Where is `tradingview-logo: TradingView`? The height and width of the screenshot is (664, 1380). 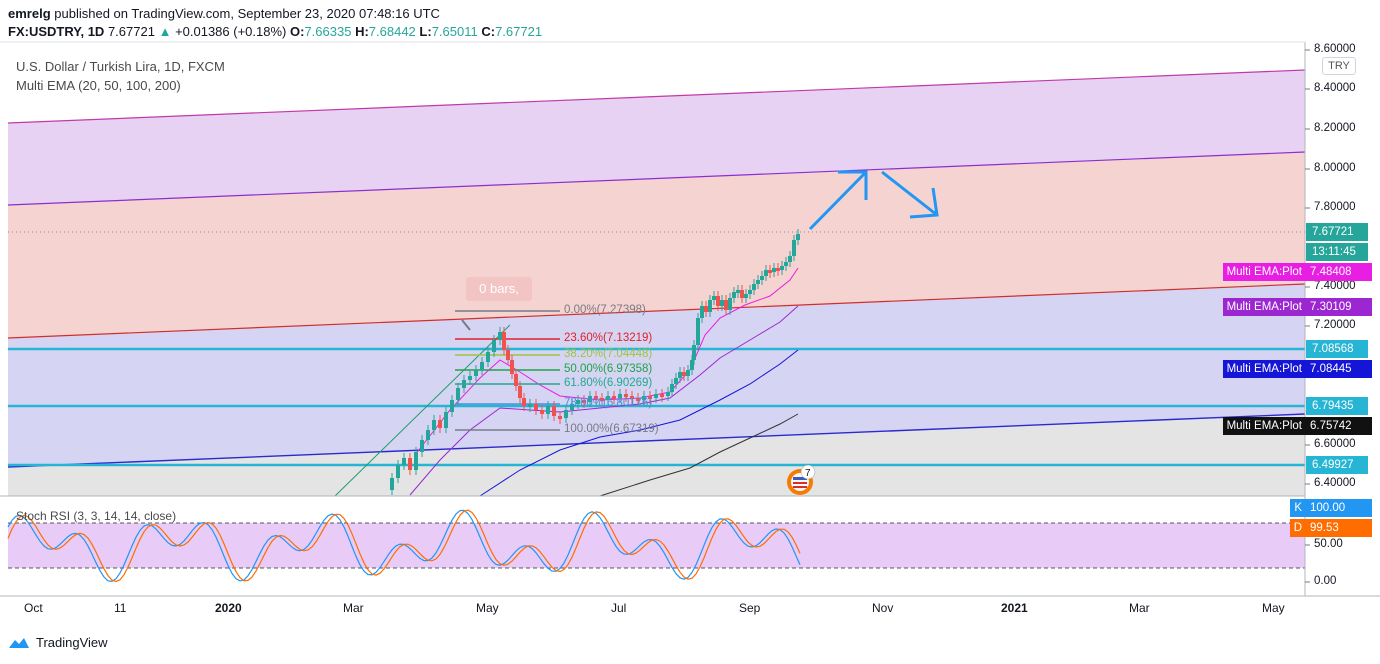 tradingview-logo: TradingView is located at coordinates (58, 642).